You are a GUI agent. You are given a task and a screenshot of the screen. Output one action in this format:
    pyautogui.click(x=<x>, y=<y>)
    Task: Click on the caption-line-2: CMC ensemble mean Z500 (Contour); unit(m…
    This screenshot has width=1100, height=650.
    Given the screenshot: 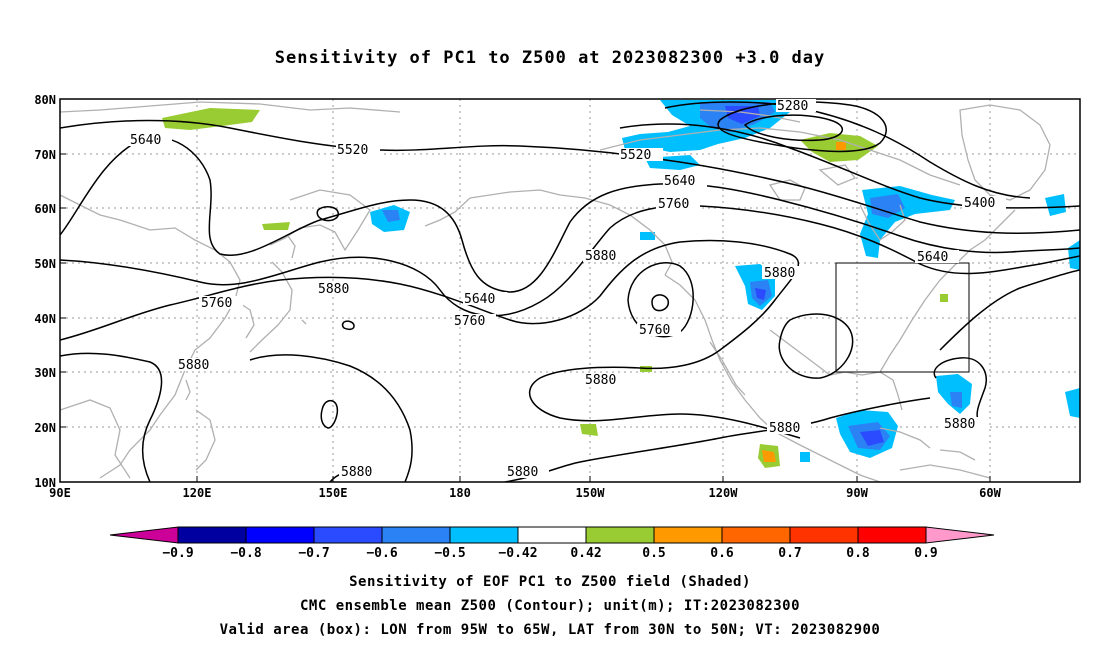 What is the action you would take?
    pyautogui.click(x=549, y=606)
    